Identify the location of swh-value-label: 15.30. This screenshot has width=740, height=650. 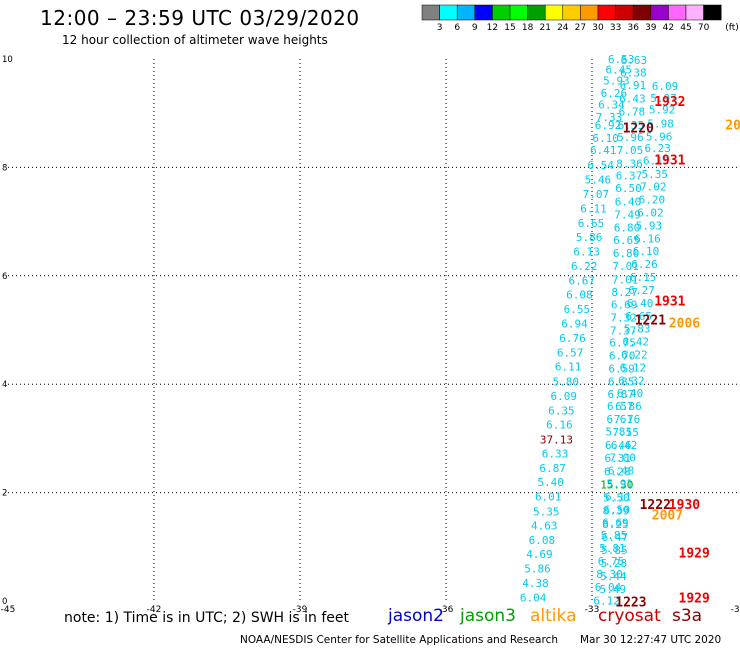
(616, 484).